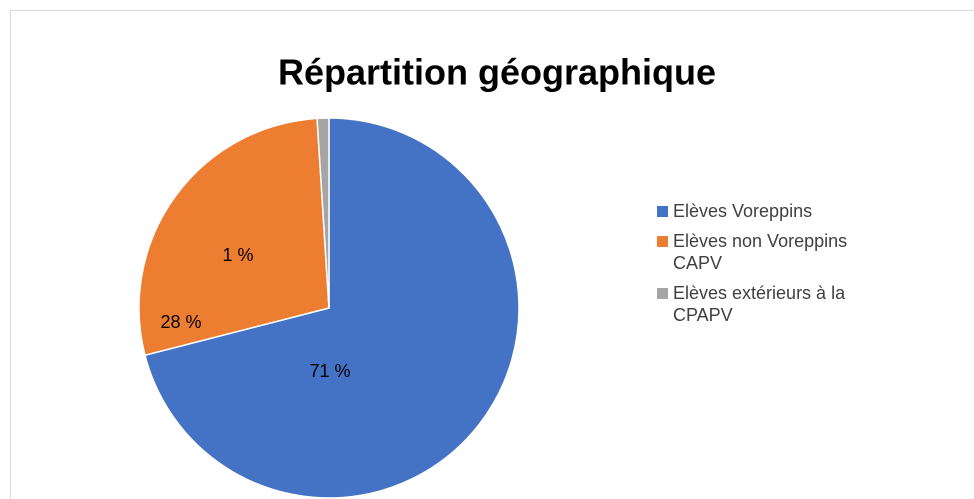  What do you see at coordinates (743, 211) in the screenshot?
I see `legend-label: Elèves Voreppins` at bounding box center [743, 211].